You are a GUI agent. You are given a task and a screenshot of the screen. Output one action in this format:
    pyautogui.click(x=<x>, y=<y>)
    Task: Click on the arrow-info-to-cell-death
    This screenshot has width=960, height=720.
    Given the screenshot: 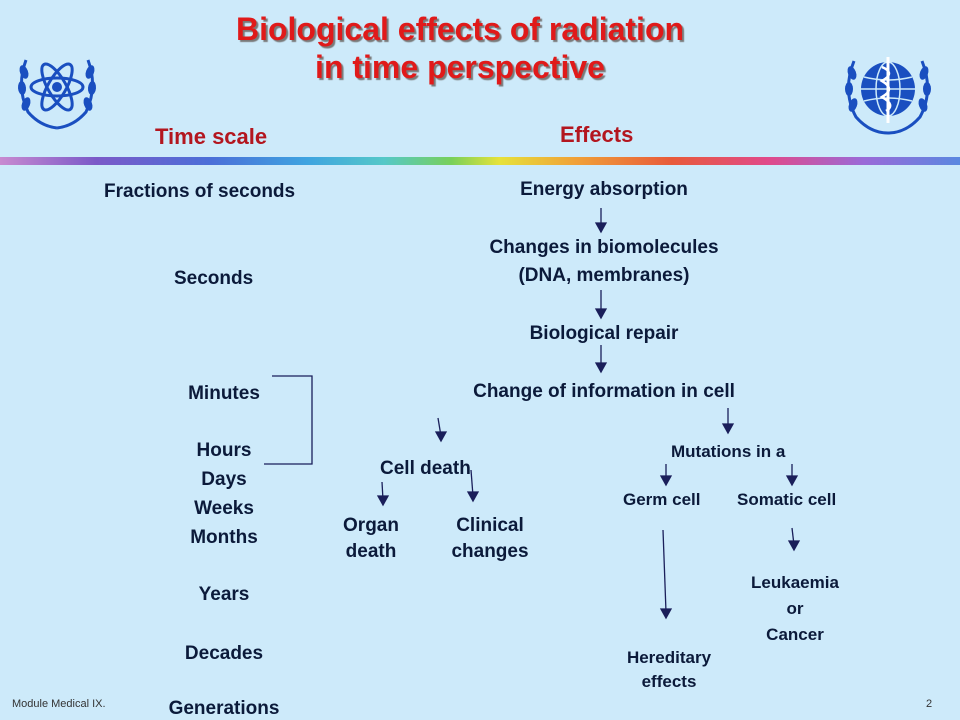 What is the action you would take?
    pyautogui.click(x=441, y=430)
    